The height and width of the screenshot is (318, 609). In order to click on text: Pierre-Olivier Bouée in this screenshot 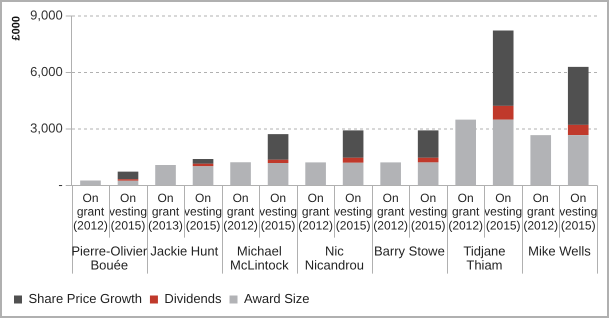, I will do `click(109, 258)`.